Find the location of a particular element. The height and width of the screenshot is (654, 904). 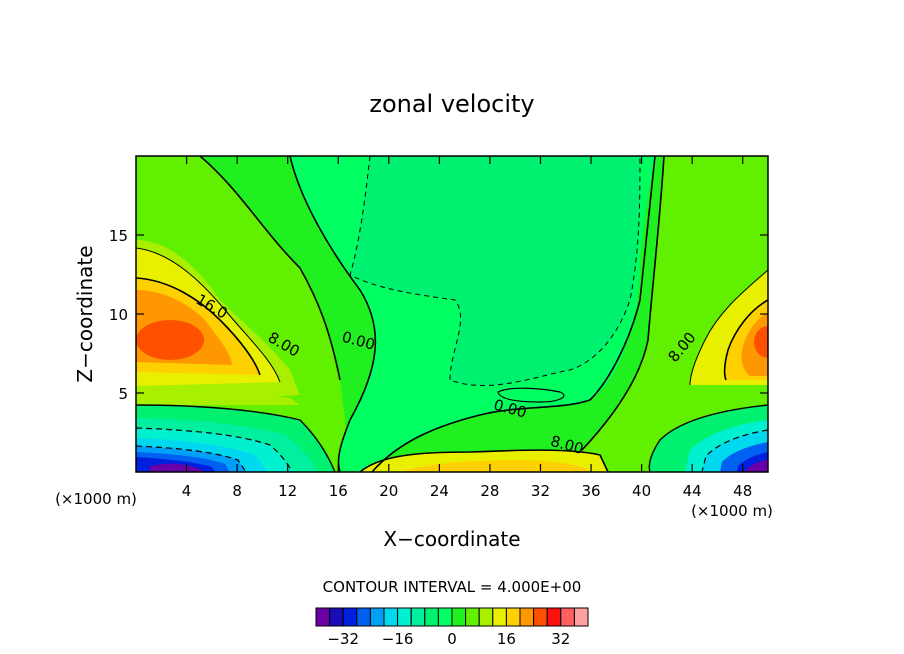

x-tick-label: 32 is located at coordinates (540, 491).